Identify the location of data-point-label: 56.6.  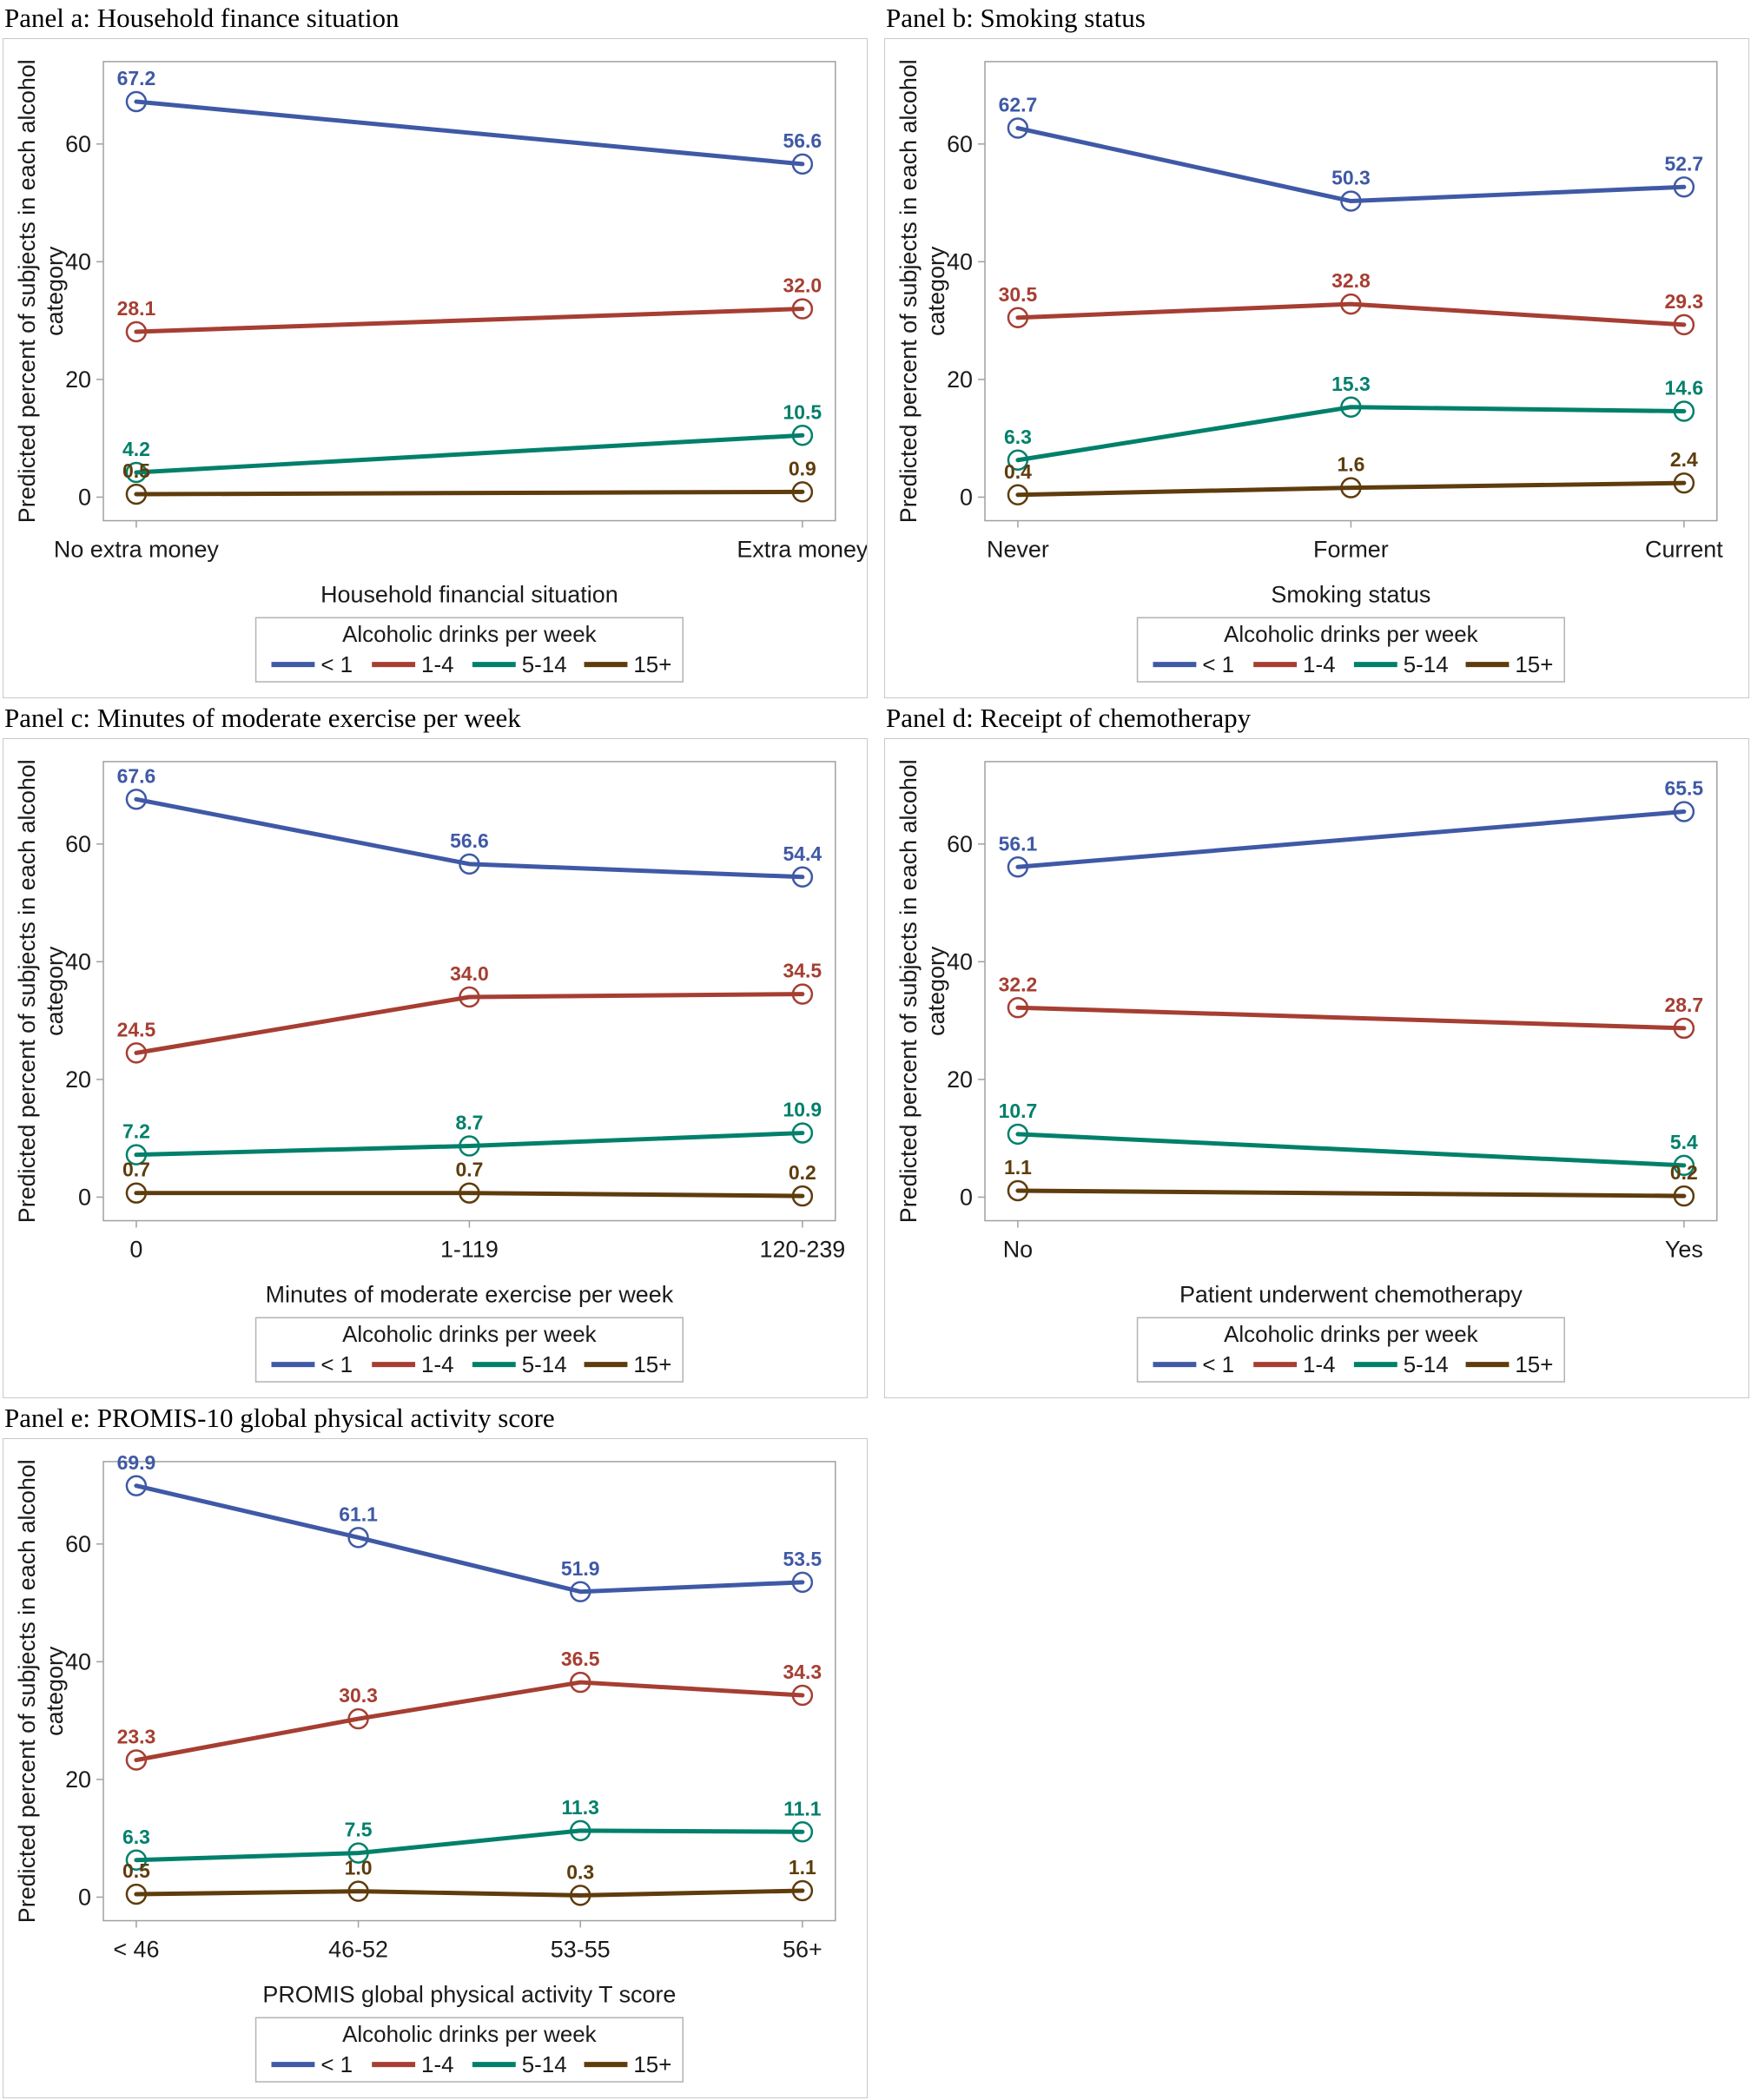
(469, 840).